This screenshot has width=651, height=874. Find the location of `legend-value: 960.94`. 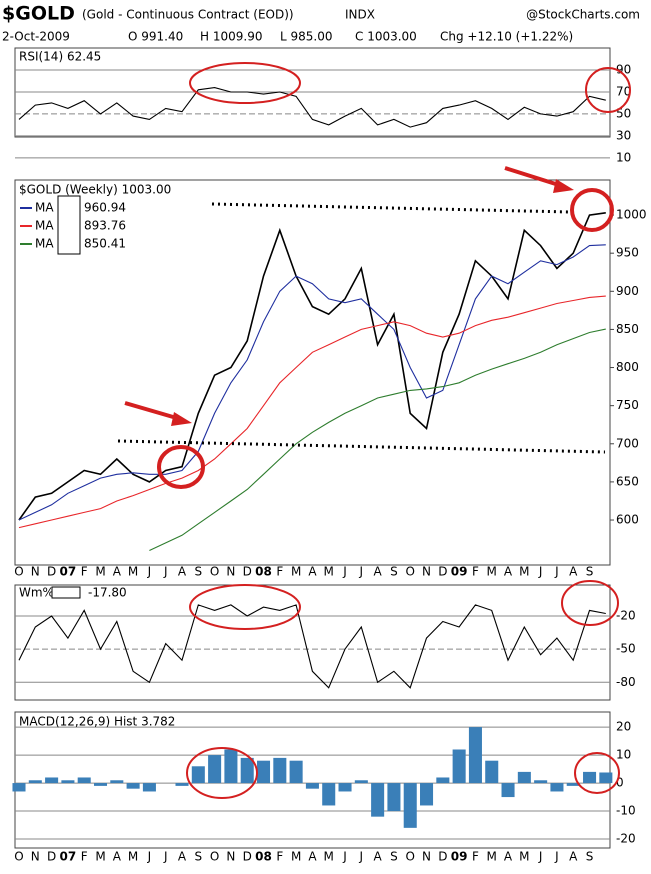

legend-value: 960.94 is located at coordinates (105, 208).